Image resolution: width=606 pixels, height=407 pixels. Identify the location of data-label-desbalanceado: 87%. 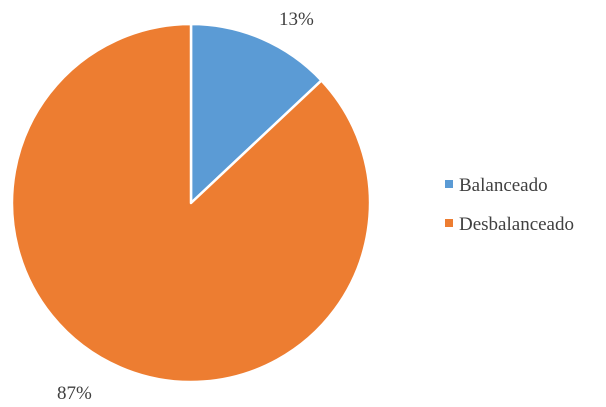
(74, 393).